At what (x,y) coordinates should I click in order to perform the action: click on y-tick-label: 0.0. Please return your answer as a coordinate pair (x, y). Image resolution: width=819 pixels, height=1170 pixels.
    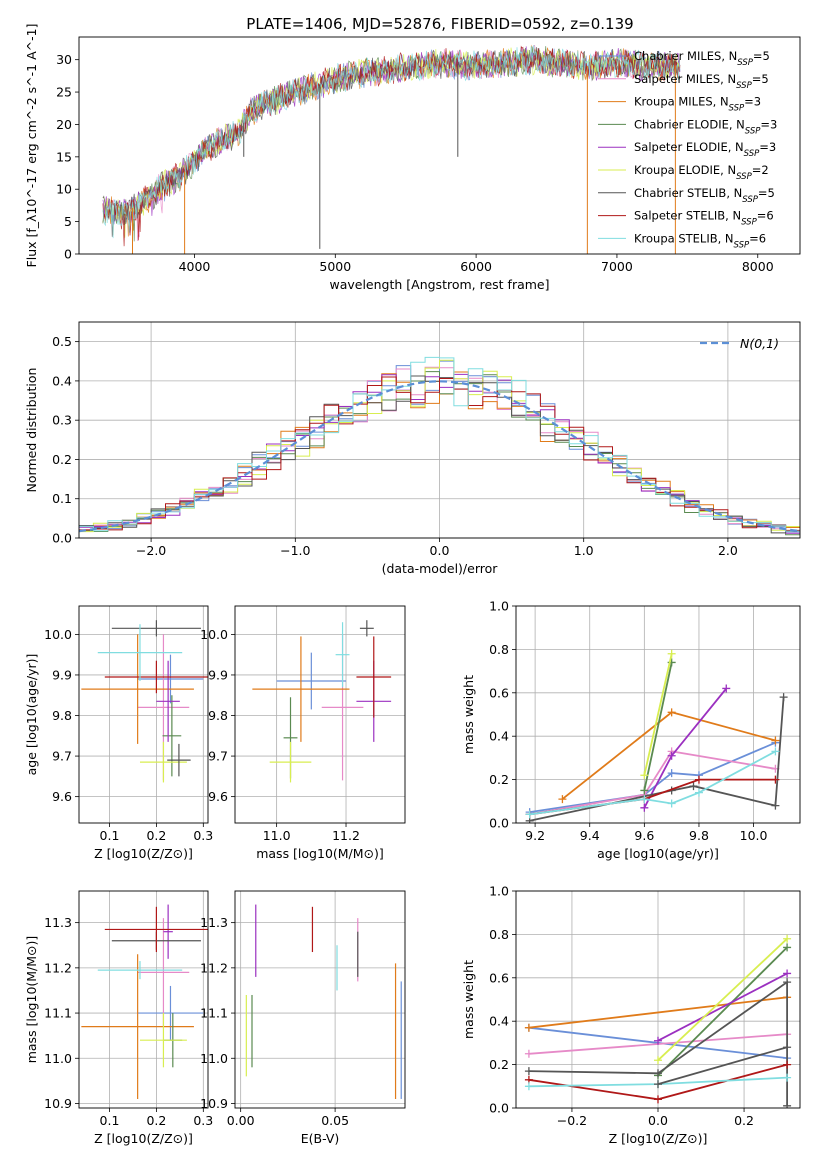
    Looking at the image, I should click on (499, 1108).